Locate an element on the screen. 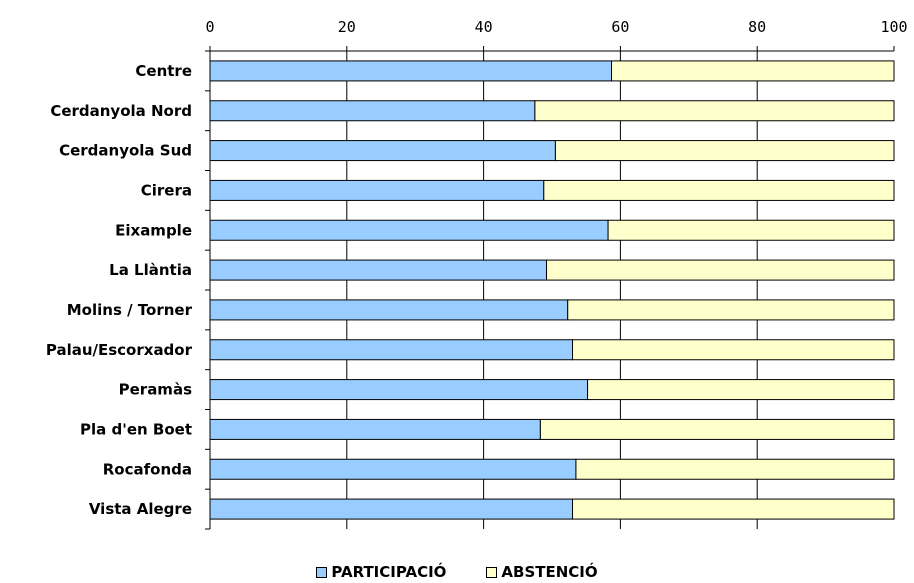  category-label-5: La Llàntia is located at coordinates (150, 270).